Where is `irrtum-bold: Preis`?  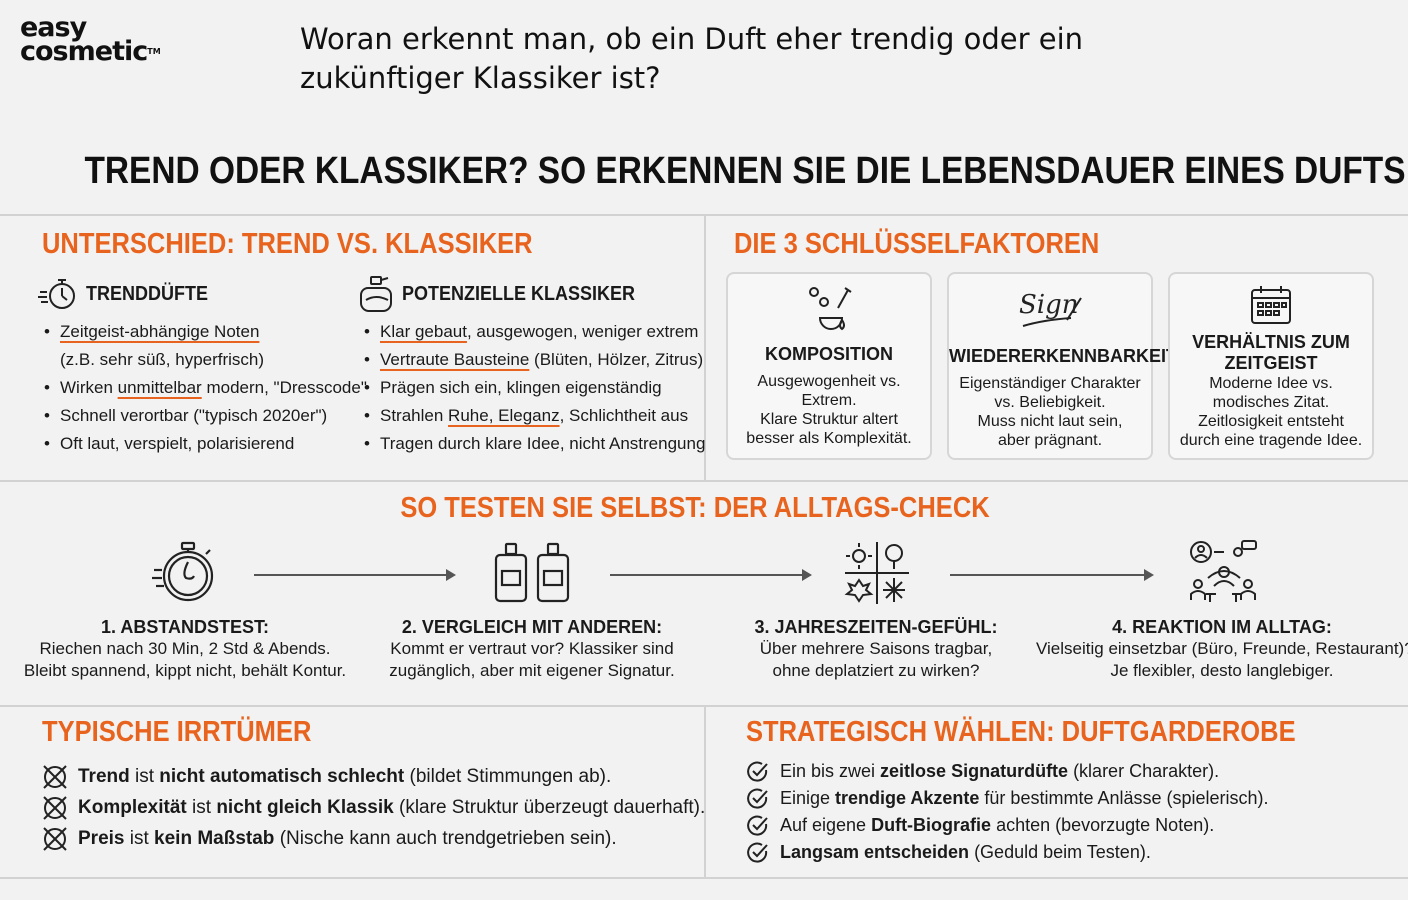
irrtum-bold: Preis is located at coordinates (101, 838).